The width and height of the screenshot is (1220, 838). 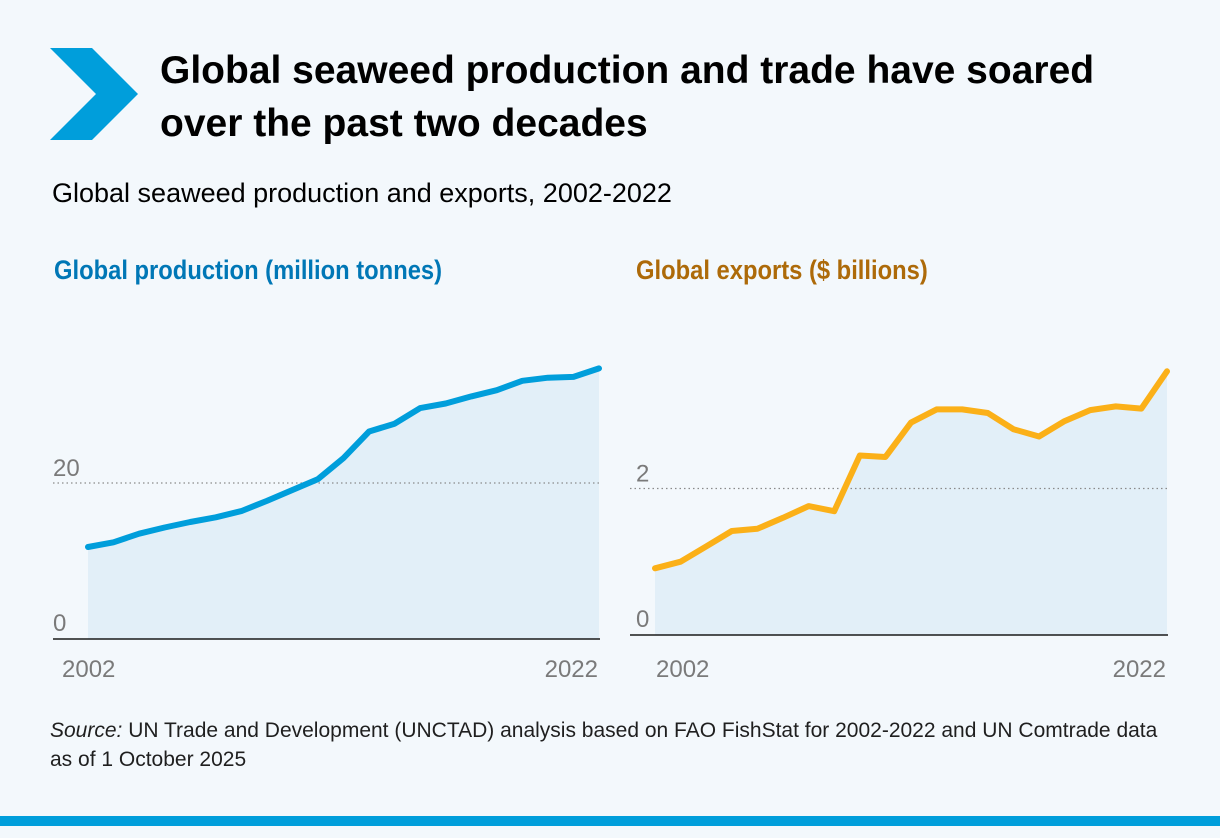 I want to click on production-y-tick-label: 20, so click(x=66, y=468).